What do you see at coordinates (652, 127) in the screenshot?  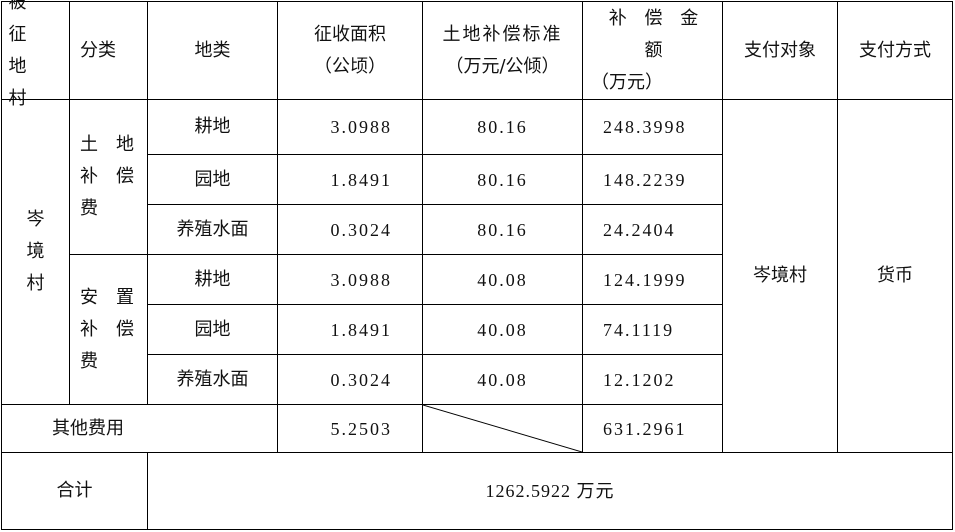 I see `amount-cell: 248.3998` at bounding box center [652, 127].